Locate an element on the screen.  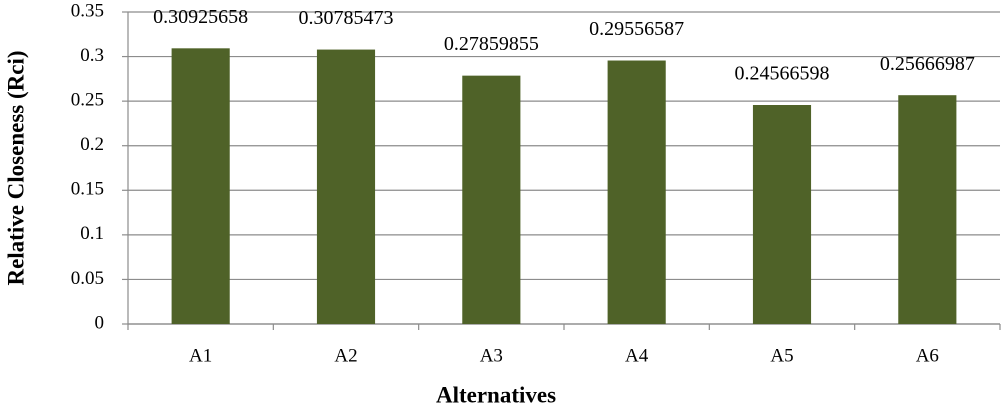
x-axis-title: Alternatives is located at coordinates (496, 394).